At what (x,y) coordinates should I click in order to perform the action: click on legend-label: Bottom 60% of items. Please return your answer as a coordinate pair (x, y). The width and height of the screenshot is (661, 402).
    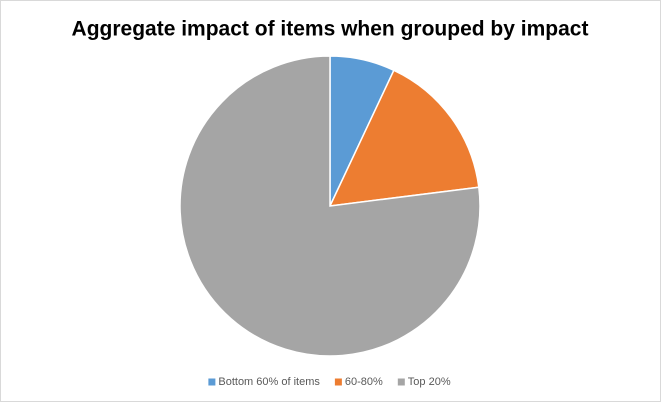
    Looking at the image, I should click on (269, 382).